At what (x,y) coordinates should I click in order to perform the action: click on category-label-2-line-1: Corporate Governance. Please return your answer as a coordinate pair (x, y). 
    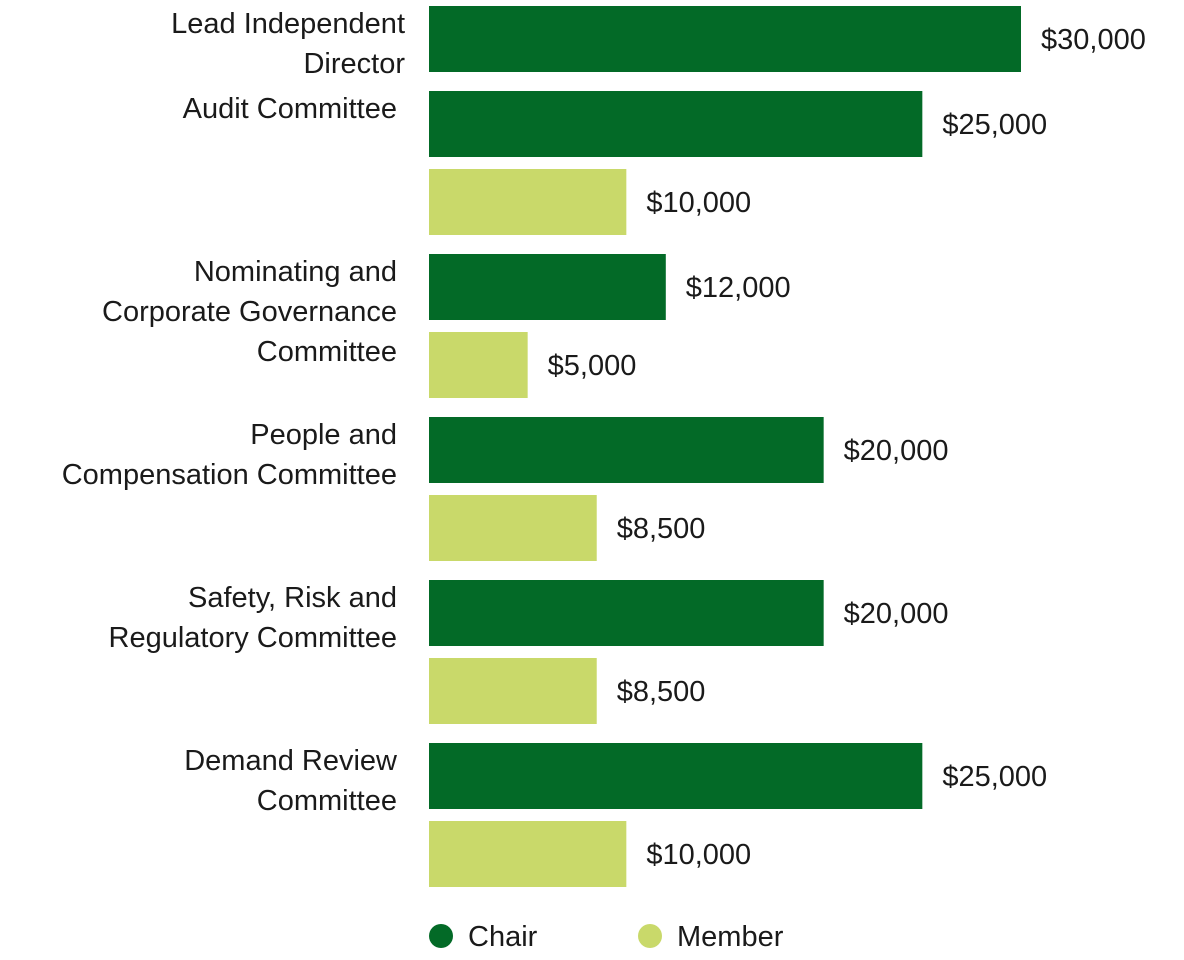
    Looking at the image, I should click on (249, 312).